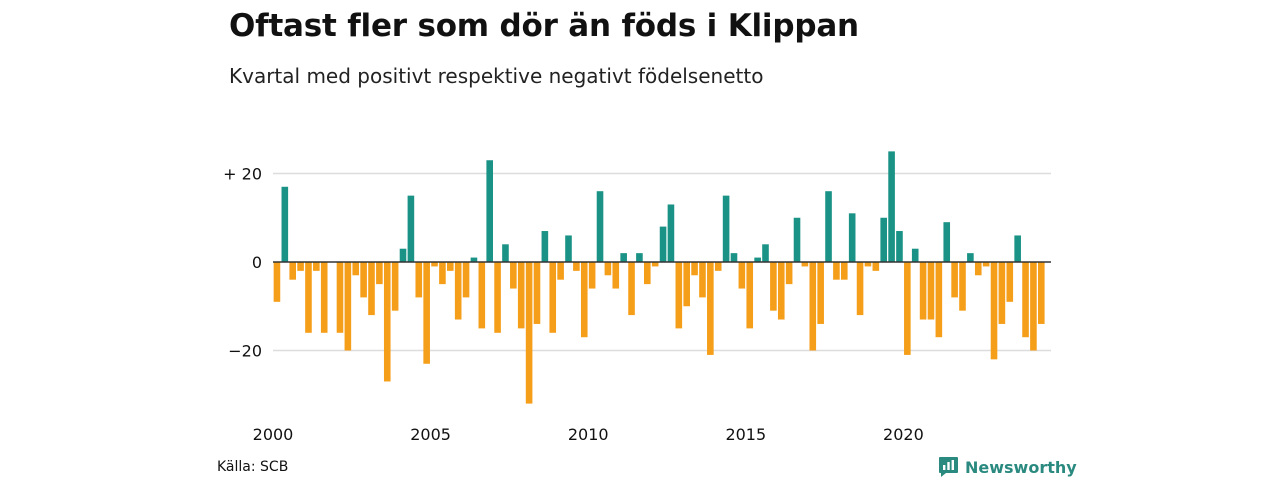 This screenshot has width=1280, height=480. I want to click on x-tick-label: 2020, so click(903, 434).